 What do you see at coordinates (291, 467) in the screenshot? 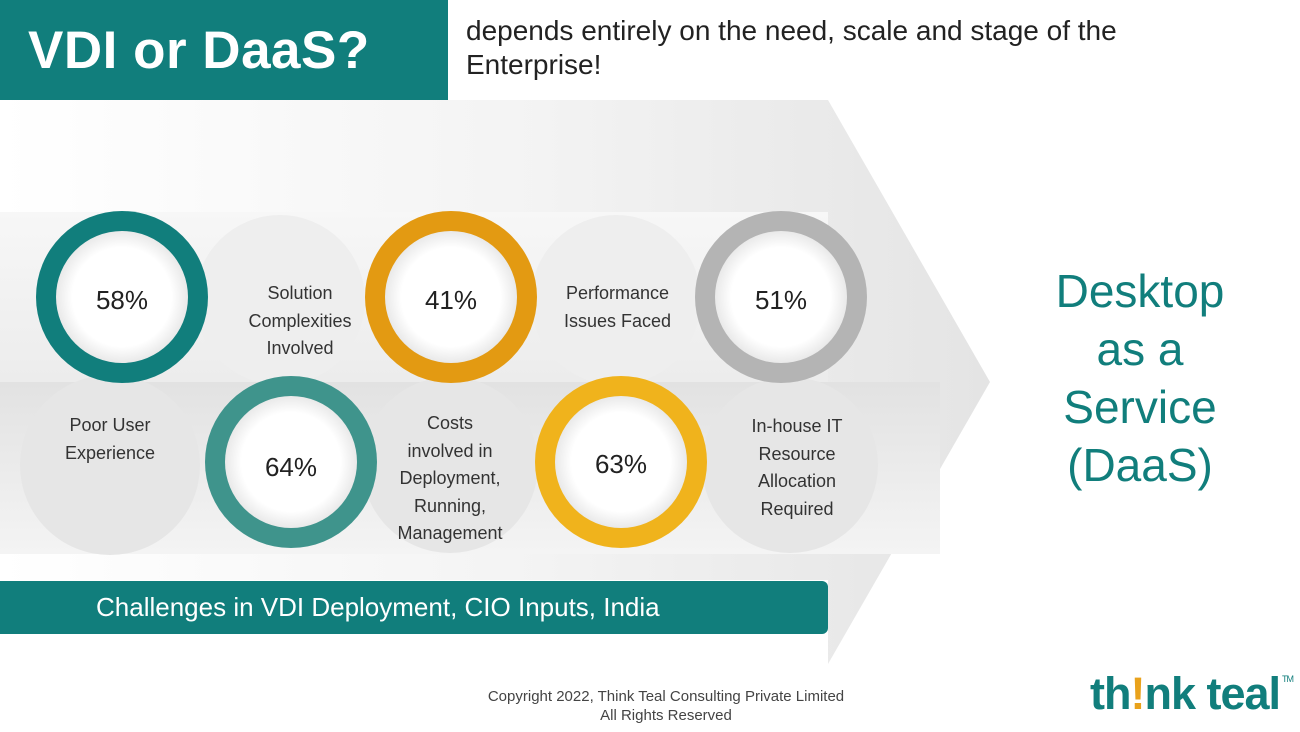
I see `ring-value-64: 64%` at bounding box center [291, 467].